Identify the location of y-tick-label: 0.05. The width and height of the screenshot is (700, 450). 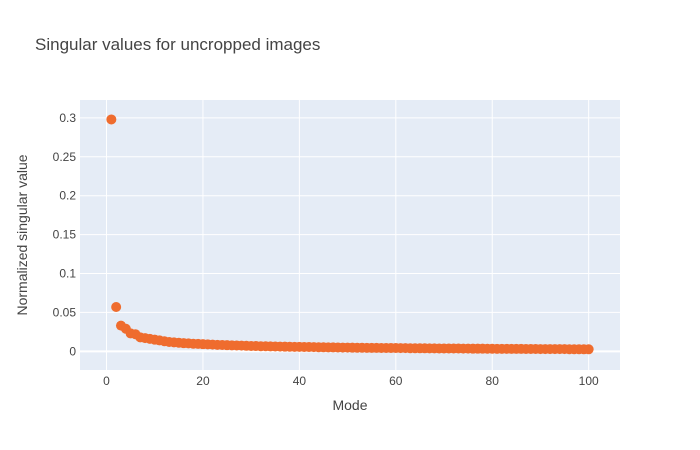
(65, 312).